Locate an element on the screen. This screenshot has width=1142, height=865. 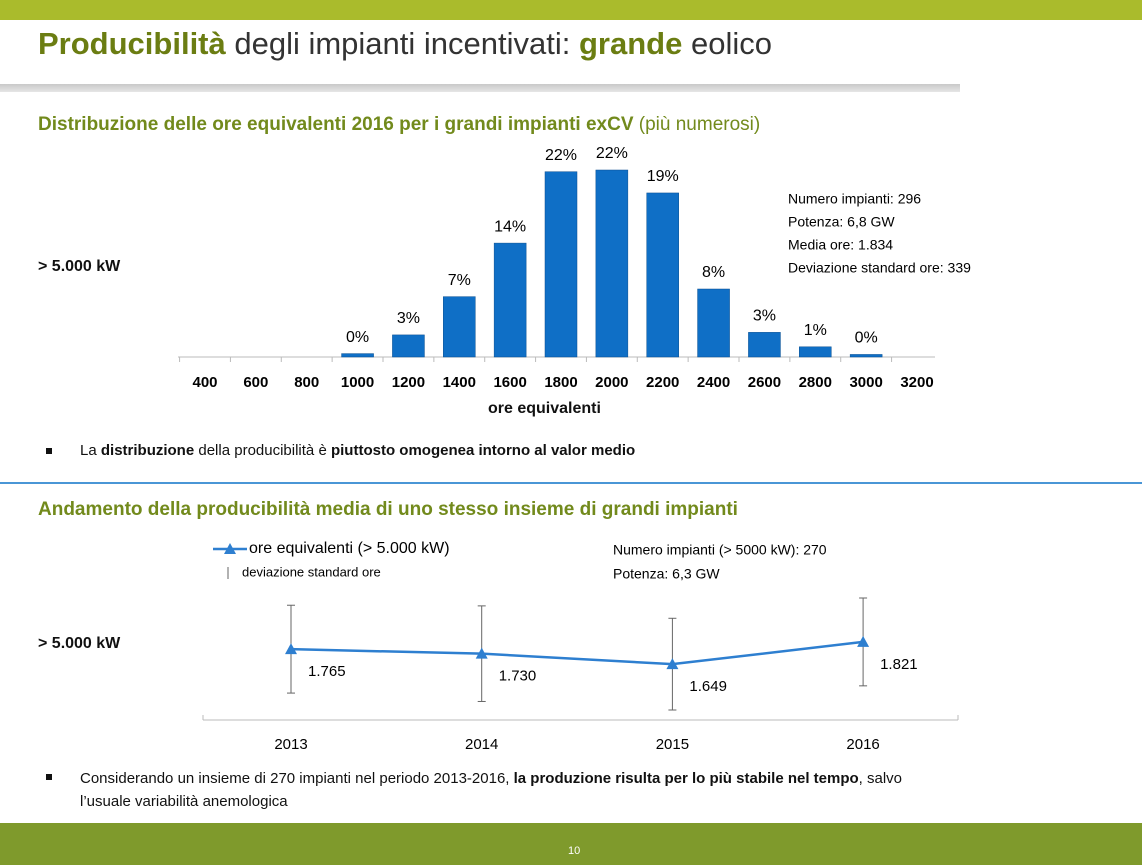
separator is located at coordinates (571, 483).